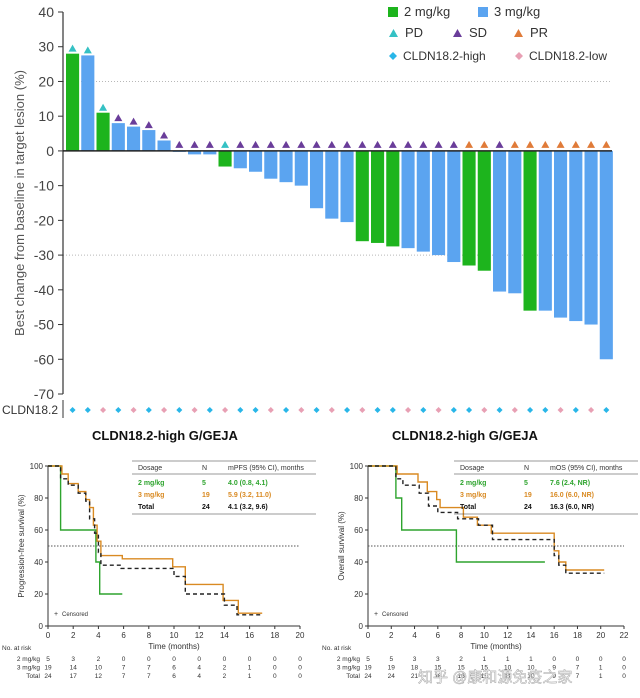 This screenshot has width=640, height=698. What do you see at coordinates (393, 33) in the screenshot?
I see `legend-triangle` at bounding box center [393, 33].